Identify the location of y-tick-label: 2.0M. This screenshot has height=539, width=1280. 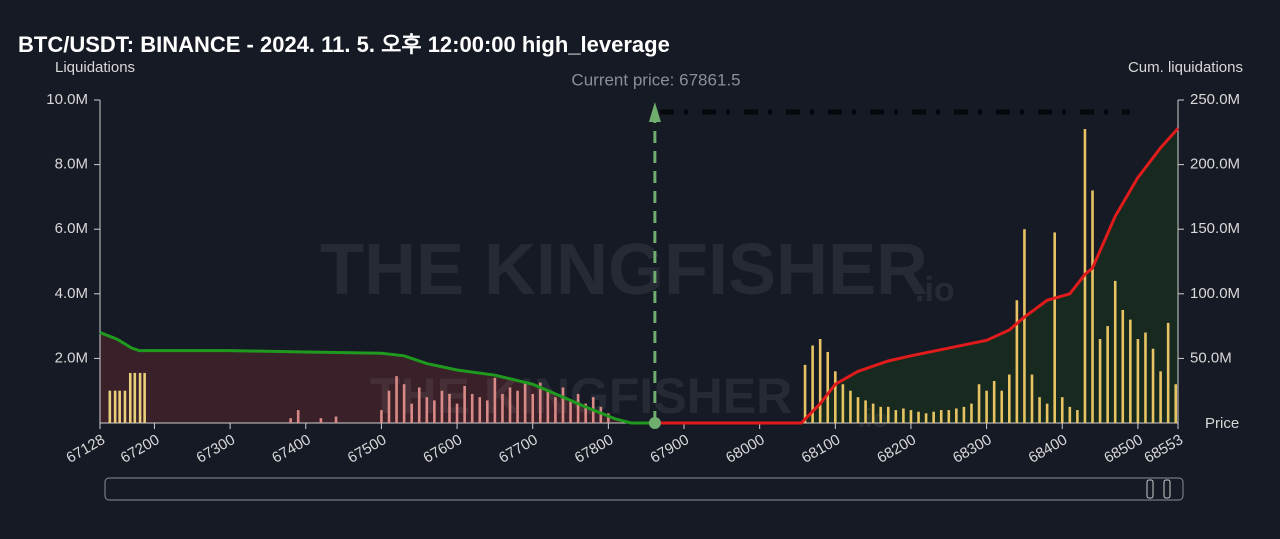
(71, 357).